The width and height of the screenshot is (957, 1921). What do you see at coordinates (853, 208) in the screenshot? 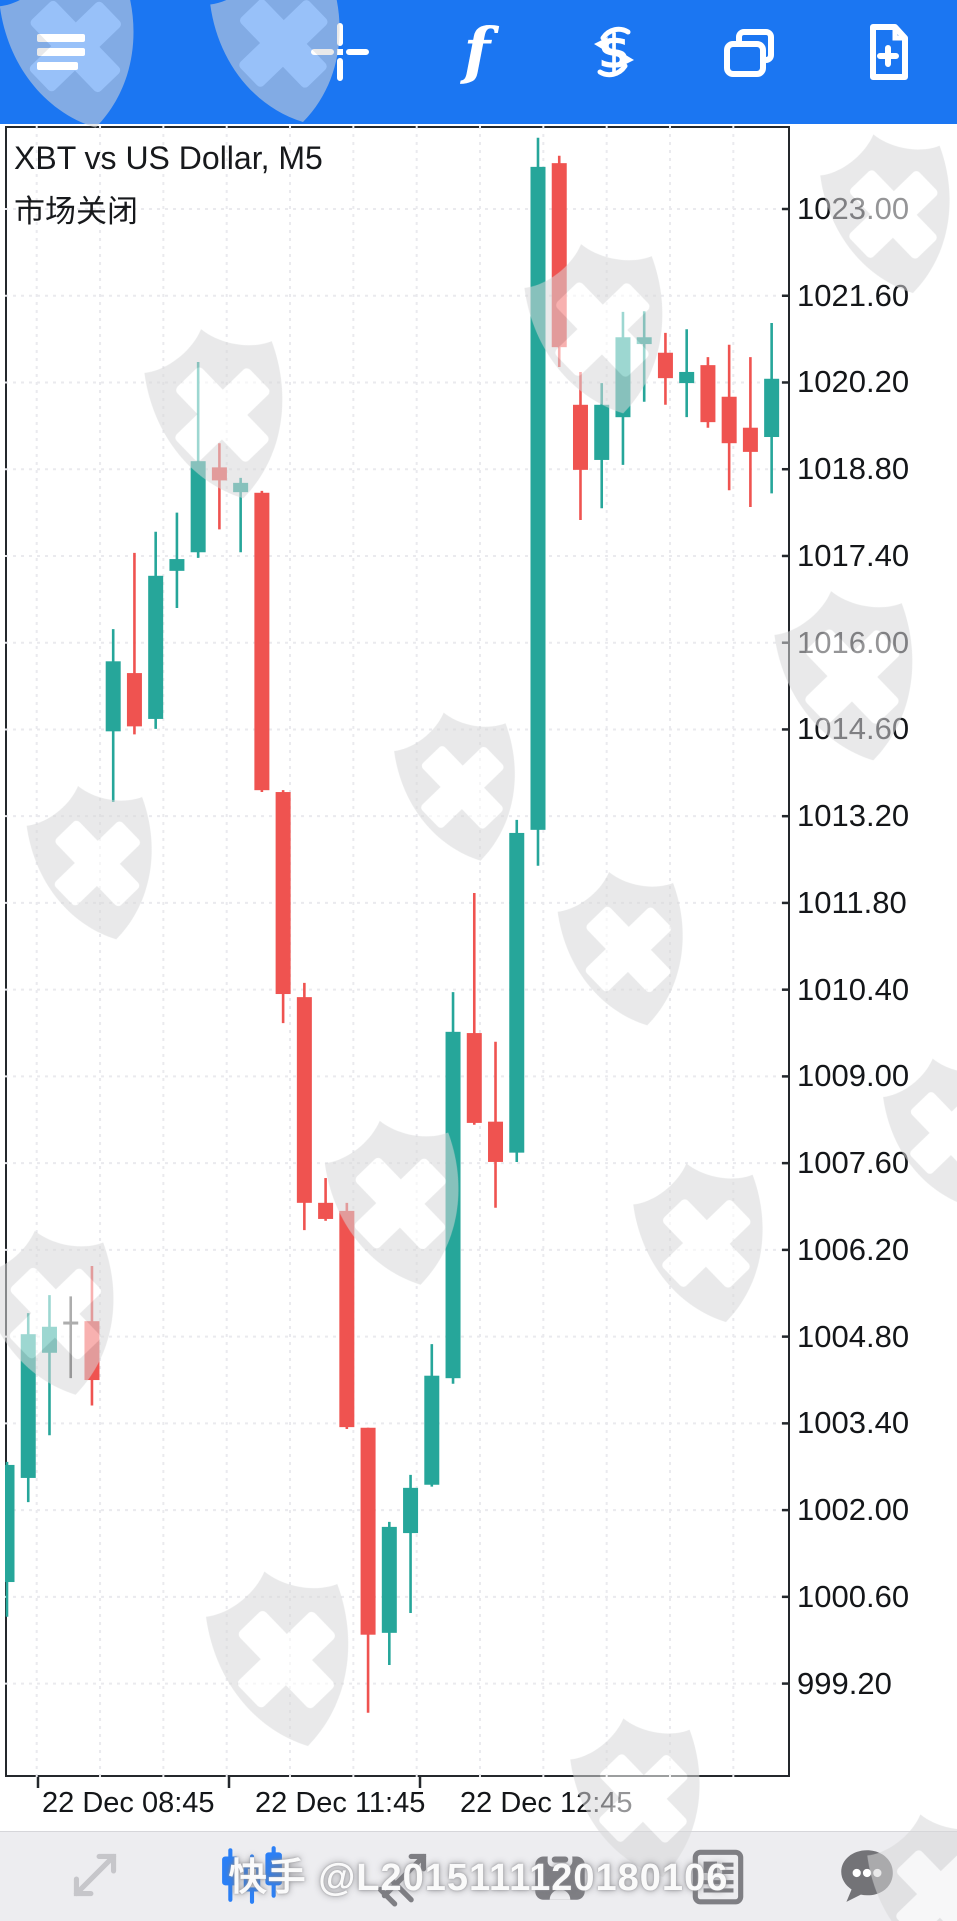
I see `price-axis-label: 1023.00` at bounding box center [853, 208].